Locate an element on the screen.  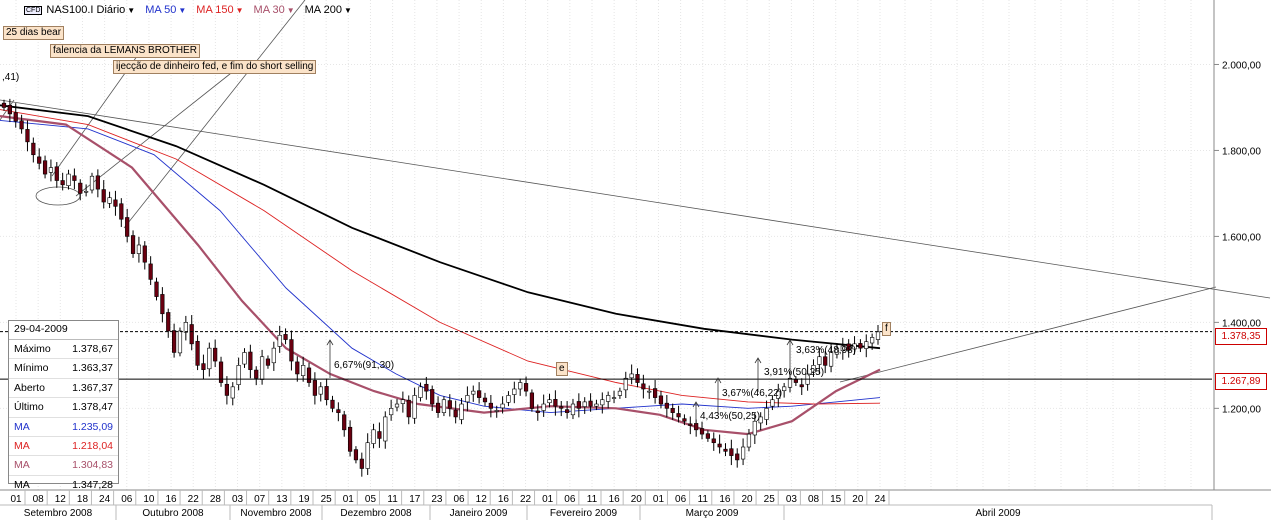
annotation-bear: 25 dias bear is located at coordinates (34, 33).